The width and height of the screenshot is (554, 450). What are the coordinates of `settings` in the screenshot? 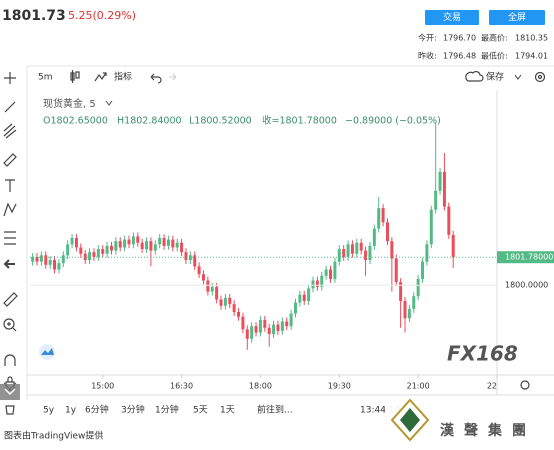 It's located at (540, 77).